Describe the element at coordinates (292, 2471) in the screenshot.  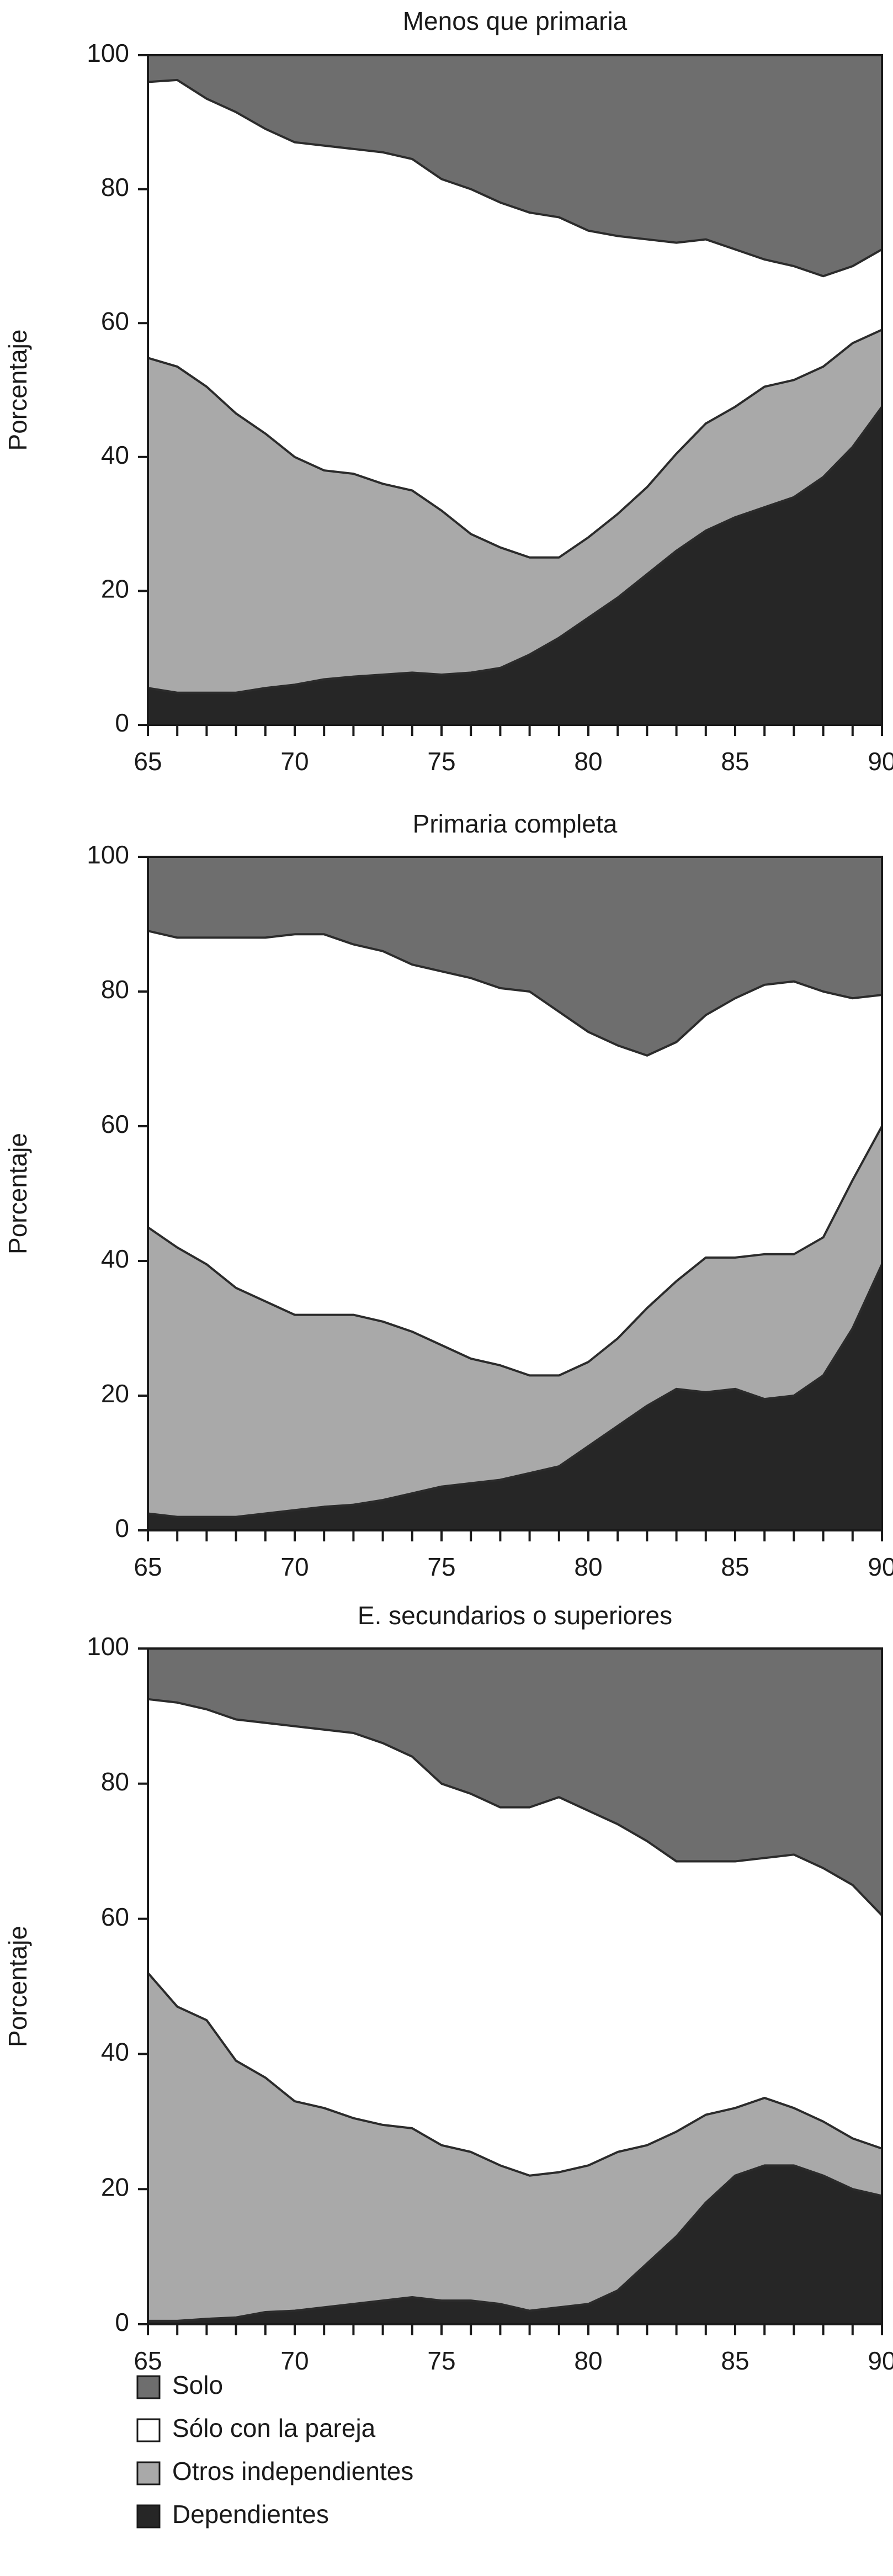
I see `legend-label-otros-independientes: Otros independientes` at that location.